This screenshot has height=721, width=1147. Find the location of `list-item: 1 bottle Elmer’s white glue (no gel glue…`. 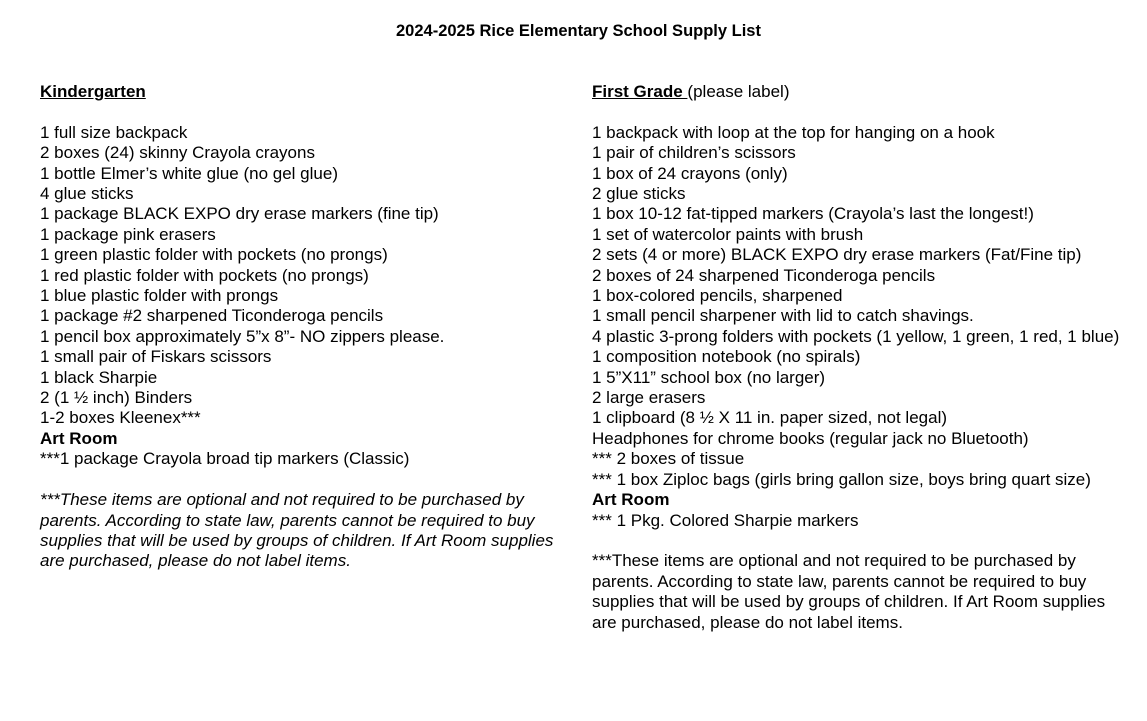

list-item: 1 bottle Elmer’s white glue (no gel glue… is located at coordinates (189, 173).